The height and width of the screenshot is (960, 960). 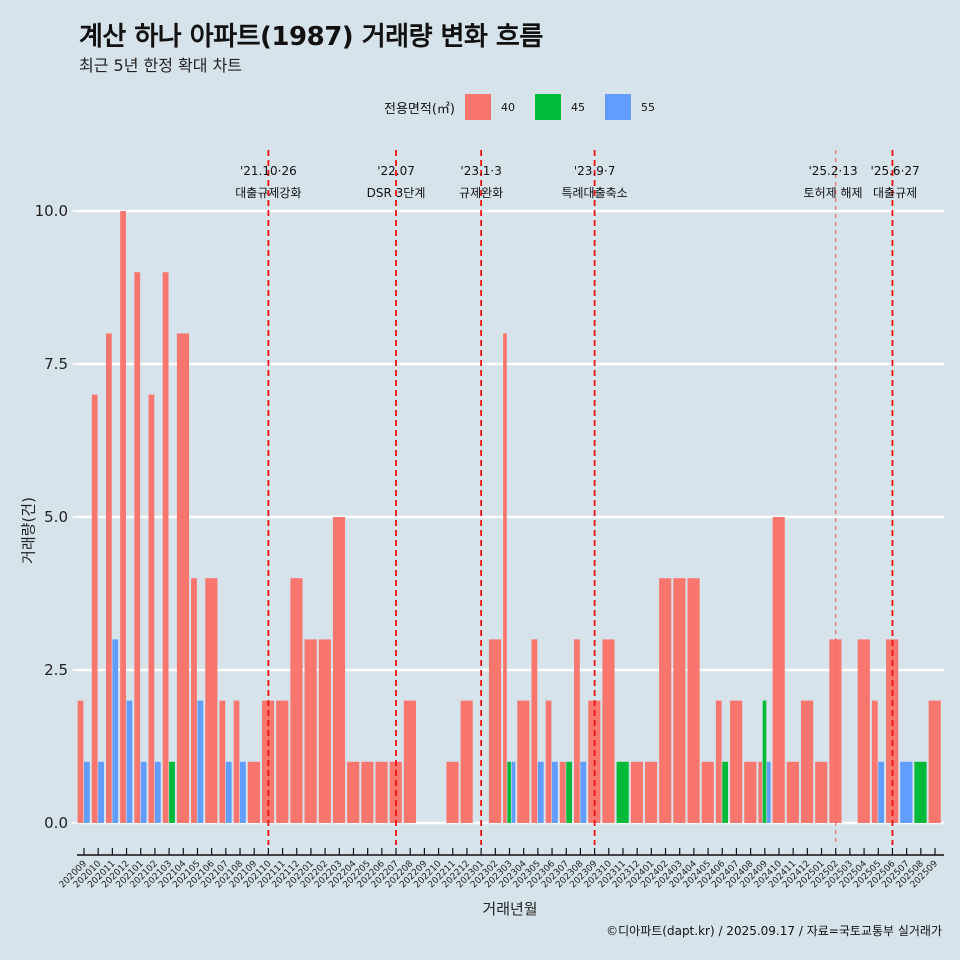 I want to click on annotation-202309: '23.9·7 특례대출축소, so click(x=594, y=182).